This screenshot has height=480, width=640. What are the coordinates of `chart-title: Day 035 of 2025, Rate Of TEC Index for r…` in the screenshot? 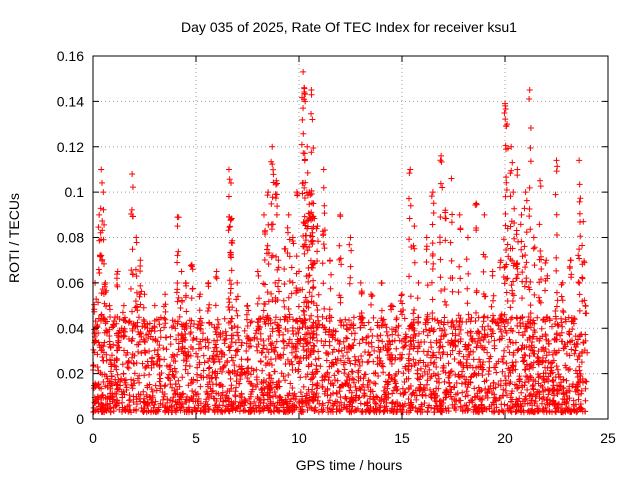 It's located at (349, 27).